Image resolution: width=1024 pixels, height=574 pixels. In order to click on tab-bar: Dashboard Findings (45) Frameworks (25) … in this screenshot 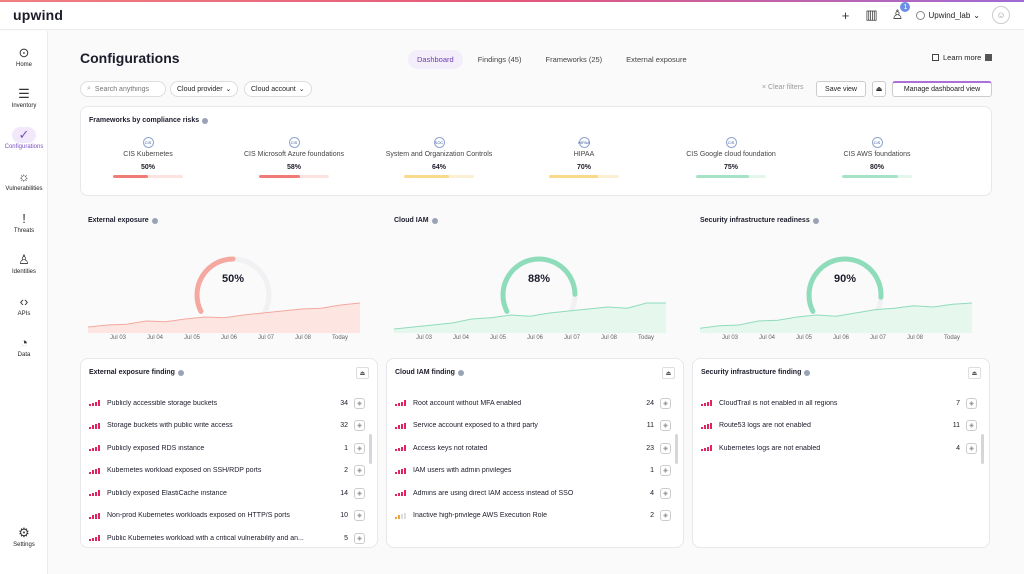, I will do `click(552, 59)`.